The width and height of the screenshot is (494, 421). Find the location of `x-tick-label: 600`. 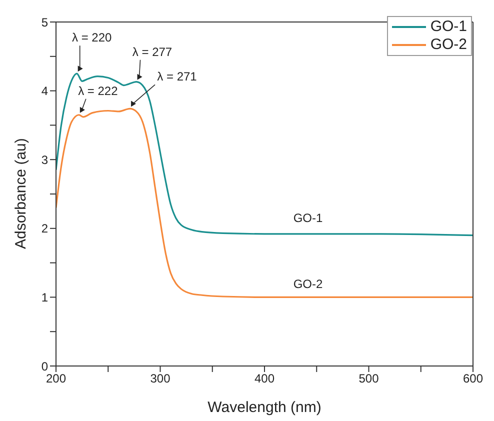

x-tick-label: 600 is located at coordinates (473, 379).